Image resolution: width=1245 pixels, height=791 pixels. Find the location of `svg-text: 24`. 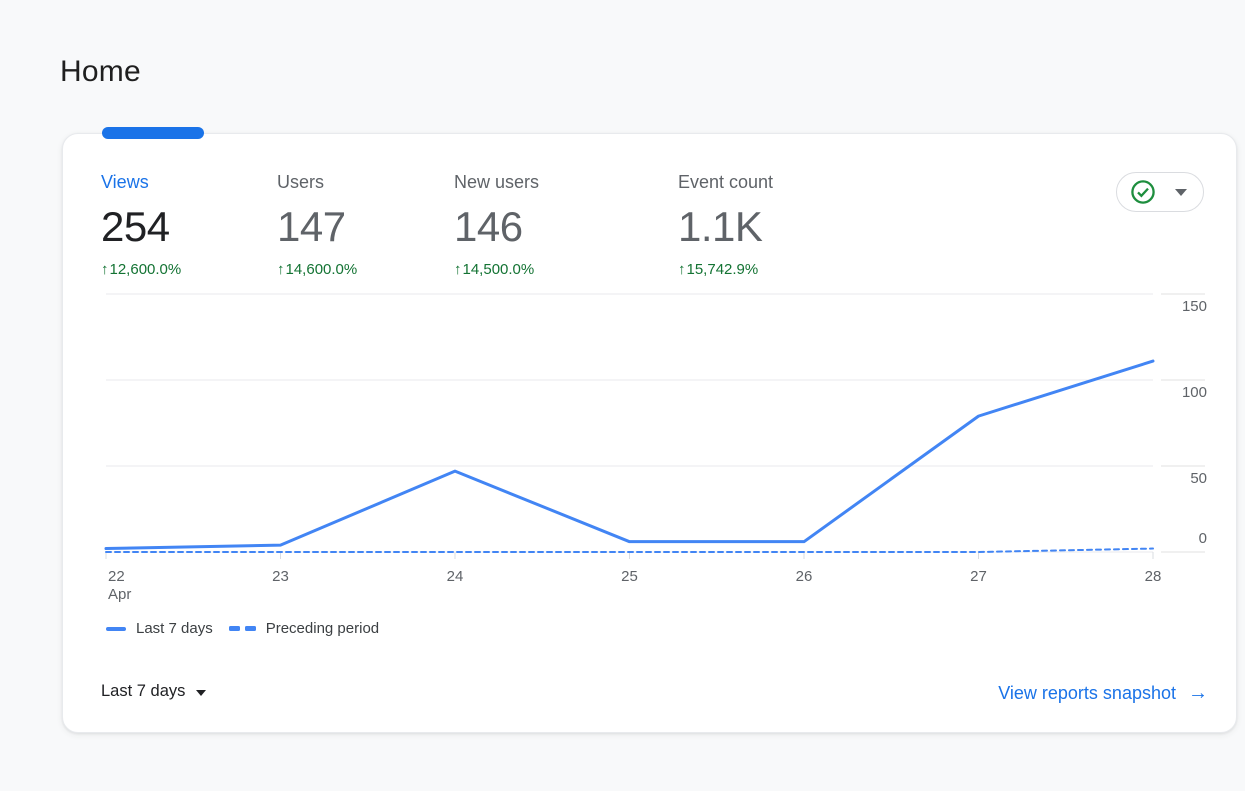

svg-text: 24 is located at coordinates (455, 576).